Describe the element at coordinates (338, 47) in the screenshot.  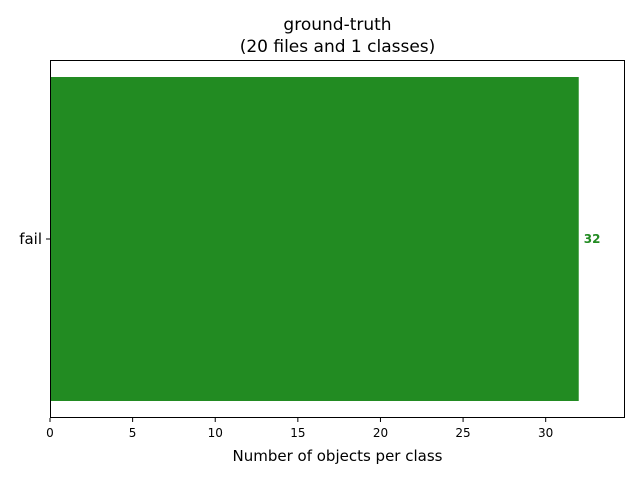
I see `chart-subtitle: (20 files and 1 classes)` at that location.